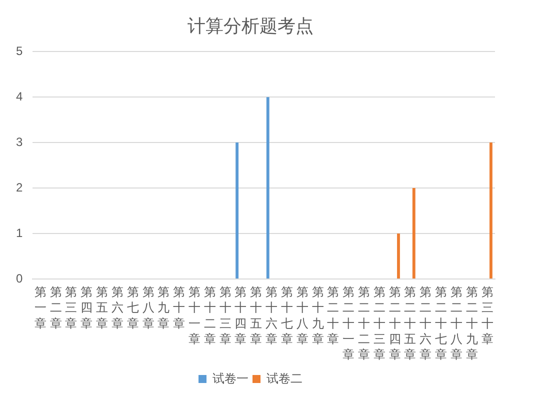 The height and width of the screenshot is (401, 535). What do you see at coordinates (210, 315) in the screenshot?
I see `x-tick-label: 第十二章` at bounding box center [210, 315].